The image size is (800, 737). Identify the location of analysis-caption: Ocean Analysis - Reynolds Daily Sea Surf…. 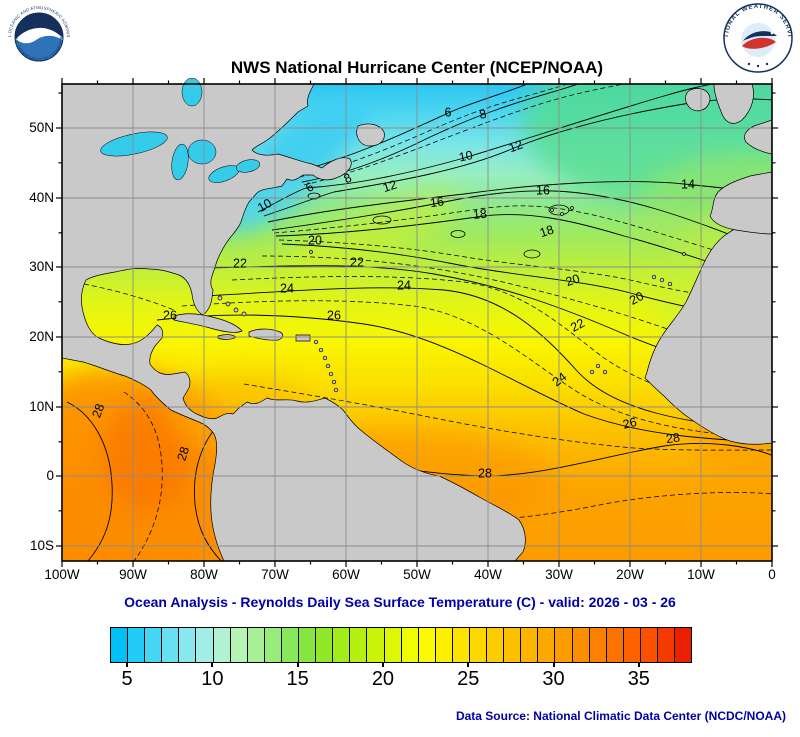
(400, 602).